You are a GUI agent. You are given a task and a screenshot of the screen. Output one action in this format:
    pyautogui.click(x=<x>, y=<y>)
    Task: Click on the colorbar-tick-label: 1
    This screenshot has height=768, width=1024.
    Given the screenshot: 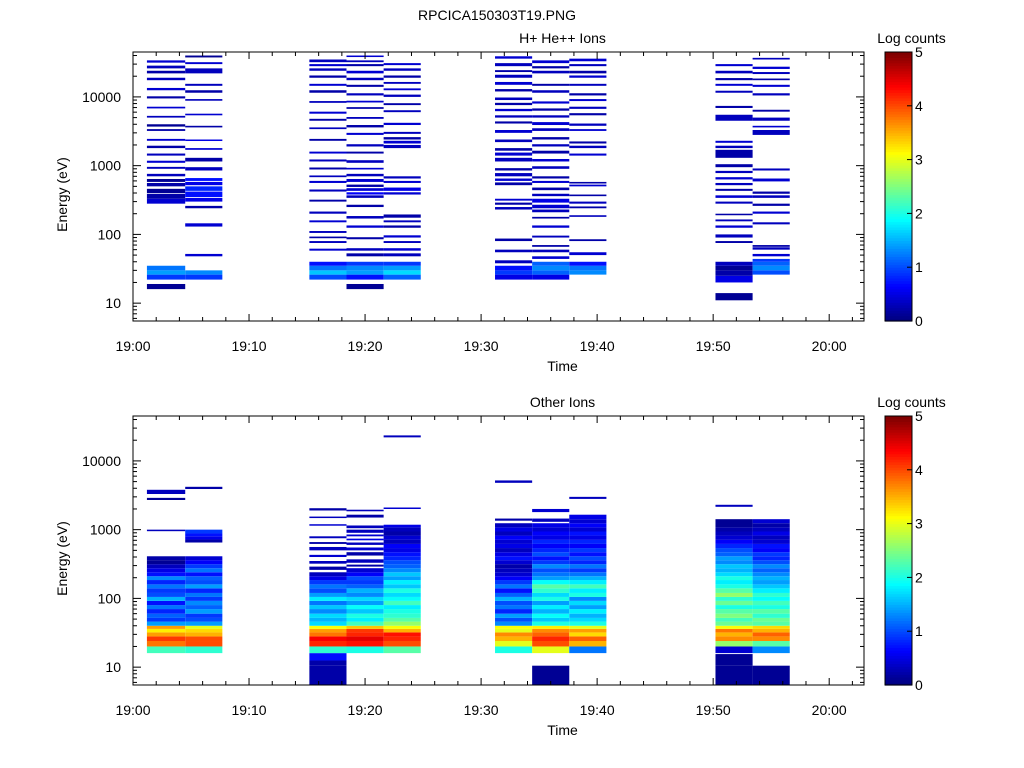 What is the action you would take?
    pyautogui.click(x=919, y=267)
    